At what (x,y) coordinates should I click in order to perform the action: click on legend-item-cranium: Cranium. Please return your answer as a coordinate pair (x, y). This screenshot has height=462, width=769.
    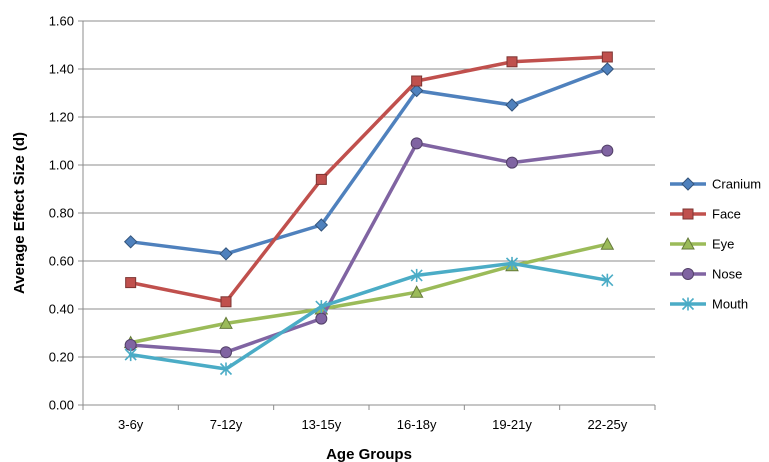
    Looking at the image, I should click on (715, 184).